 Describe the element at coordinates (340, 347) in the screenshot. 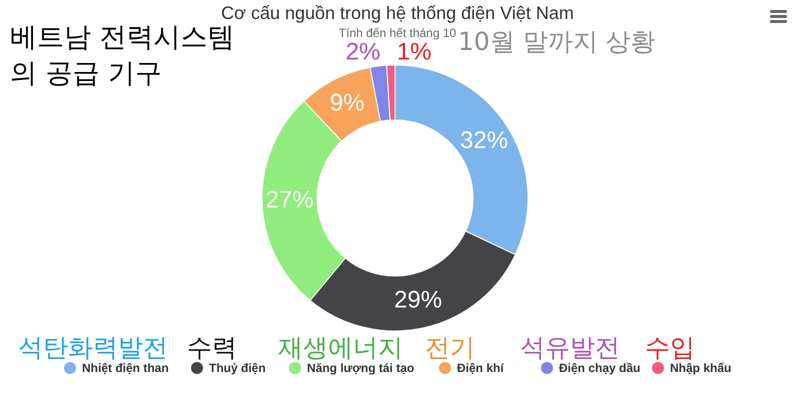

I see `text: 재생에너지` at that location.